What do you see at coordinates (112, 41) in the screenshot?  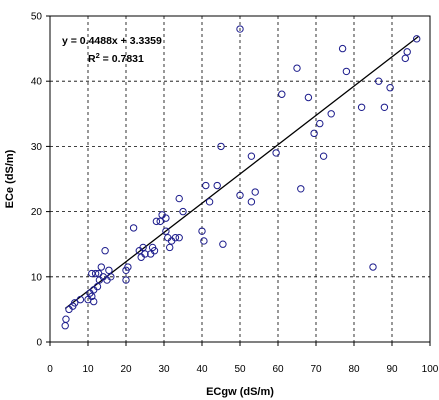 I see `equation-label: y = 0.4488x + 3.3359` at bounding box center [112, 41].